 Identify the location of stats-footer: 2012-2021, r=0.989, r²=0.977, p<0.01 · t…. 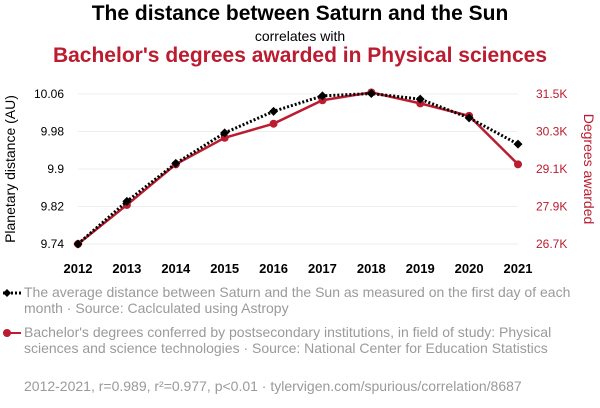
(273, 386).